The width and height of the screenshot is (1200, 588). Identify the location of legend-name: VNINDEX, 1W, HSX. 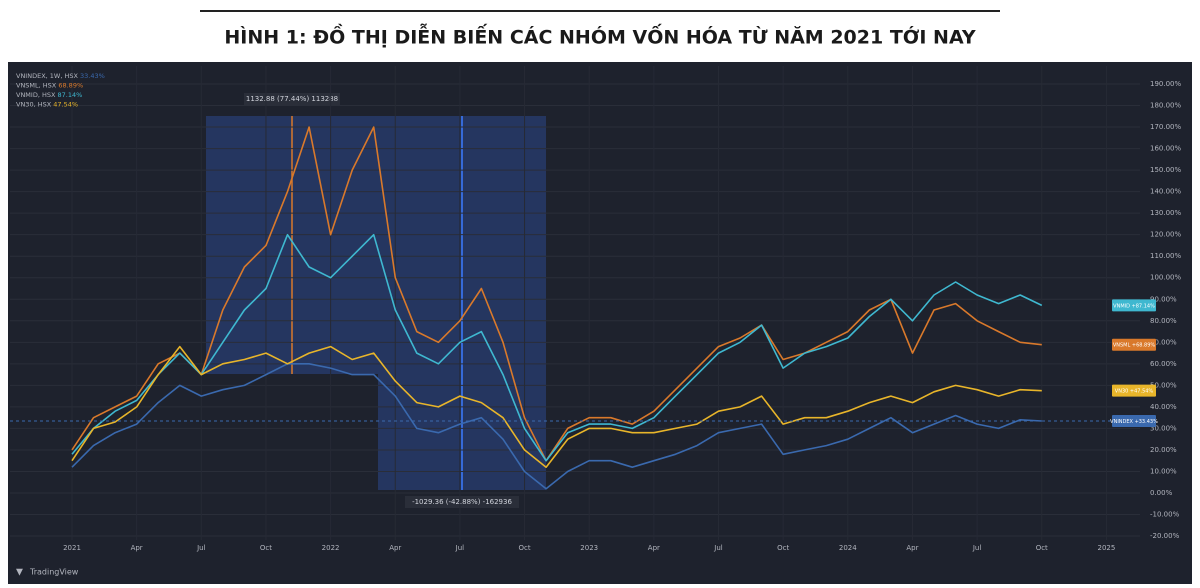
(47, 76).